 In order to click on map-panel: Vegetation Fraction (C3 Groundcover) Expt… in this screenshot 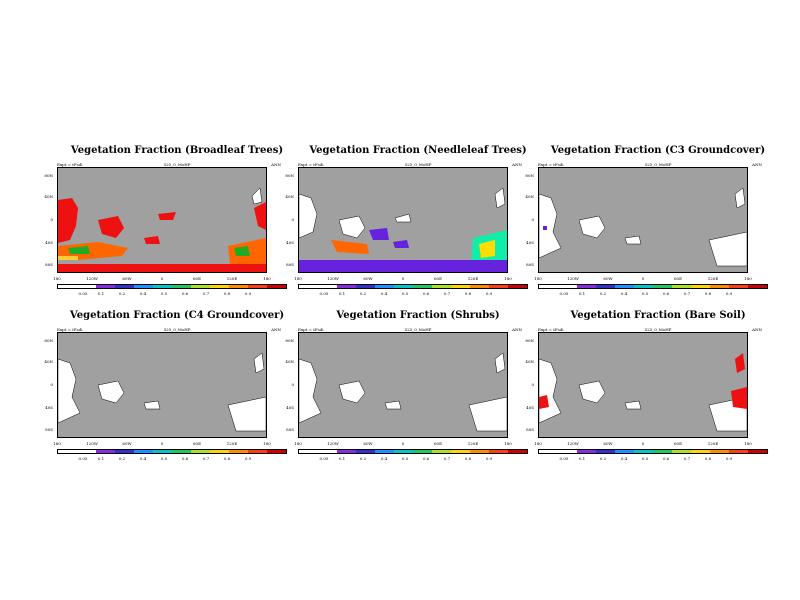, I will do `click(651, 225)`.